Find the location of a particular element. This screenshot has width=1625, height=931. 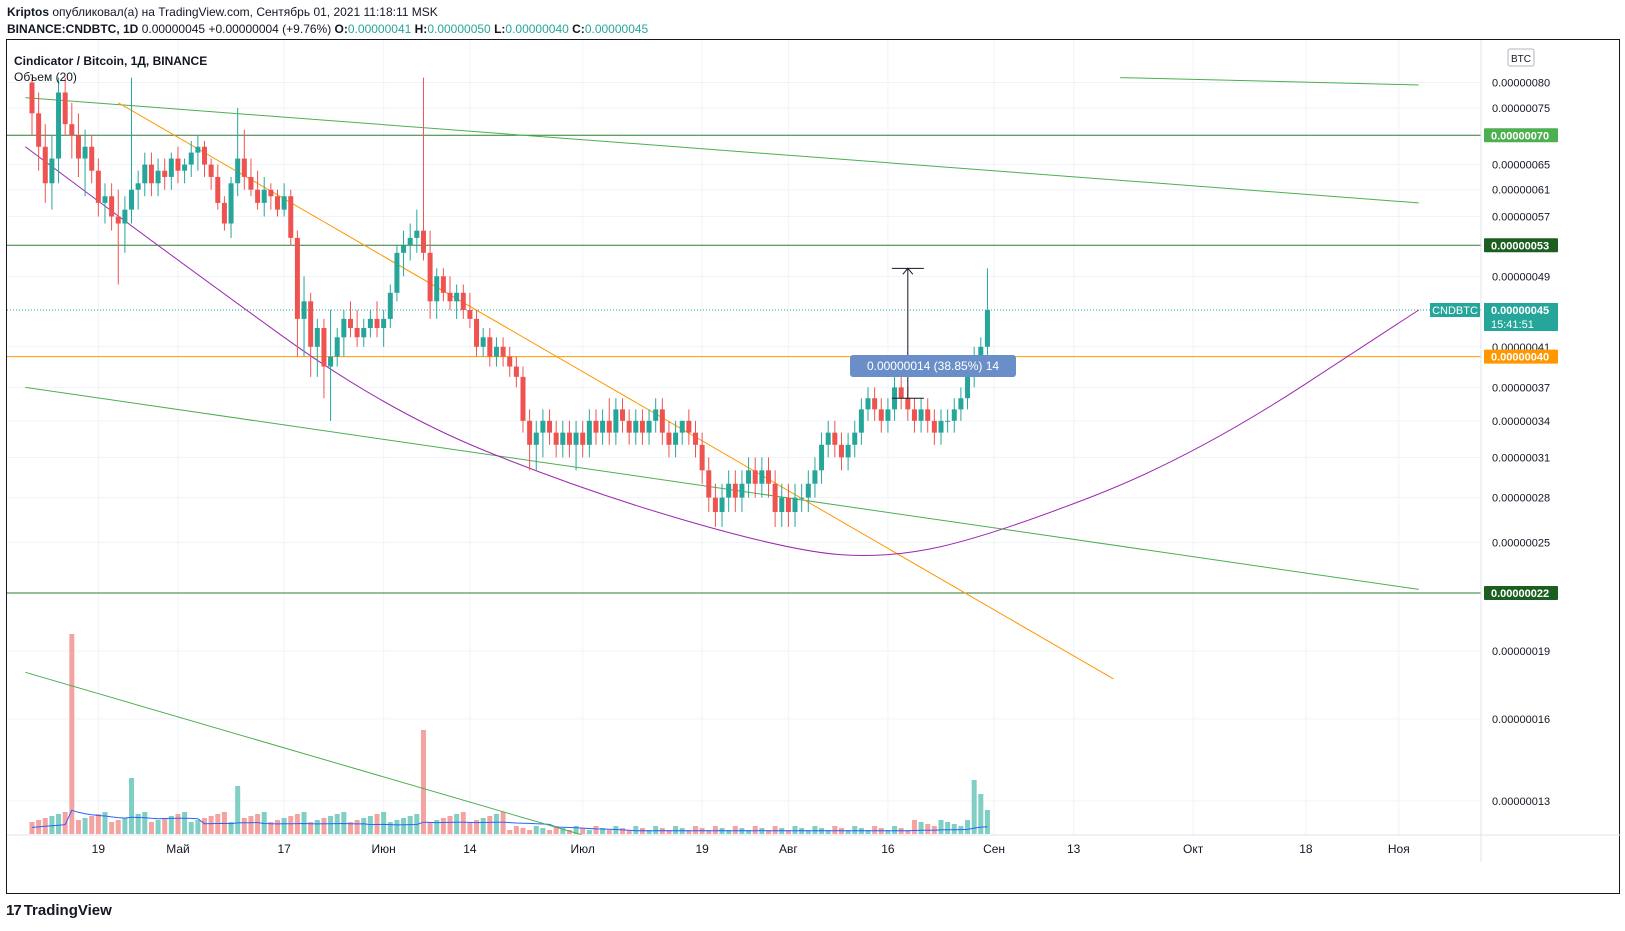

x-tick-label: 14 is located at coordinates (470, 849).